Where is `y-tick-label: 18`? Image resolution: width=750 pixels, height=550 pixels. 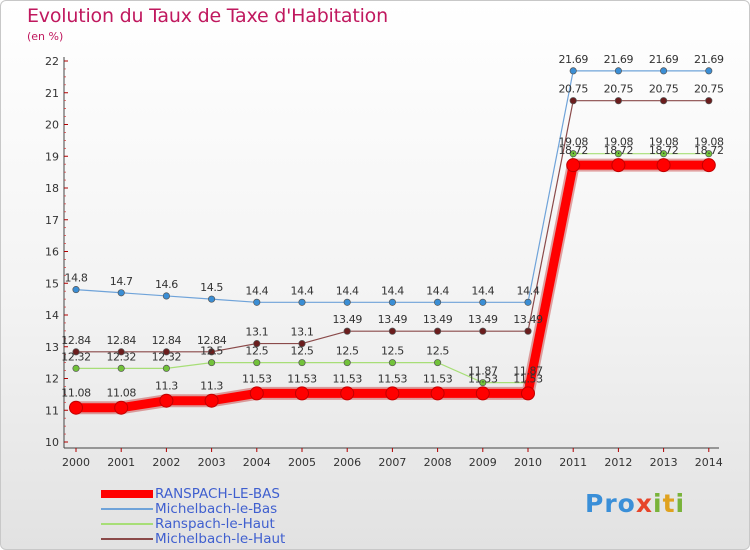
y-tick-label: 18 is located at coordinates (52, 188).